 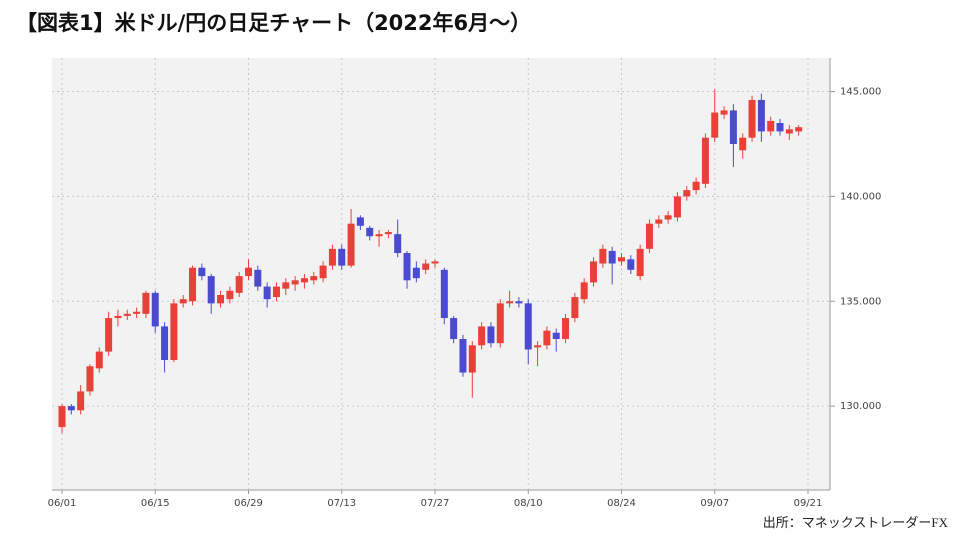 What do you see at coordinates (248, 503) in the screenshot?
I see `x-tick-label: 06/29` at bounding box center [248, 503].